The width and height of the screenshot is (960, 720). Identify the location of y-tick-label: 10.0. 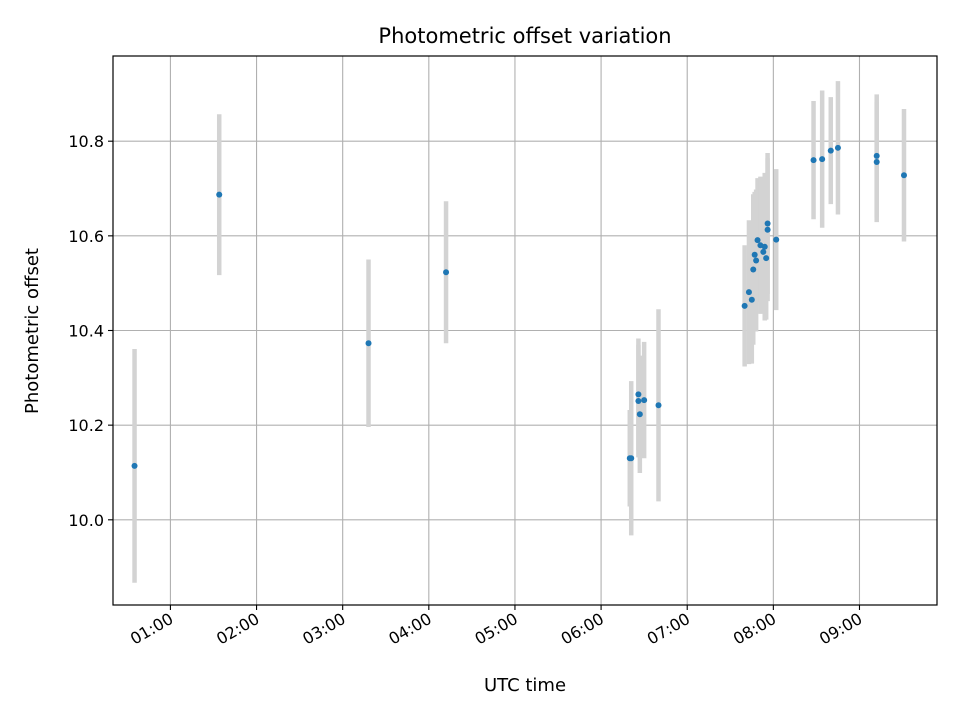
(86, 520).